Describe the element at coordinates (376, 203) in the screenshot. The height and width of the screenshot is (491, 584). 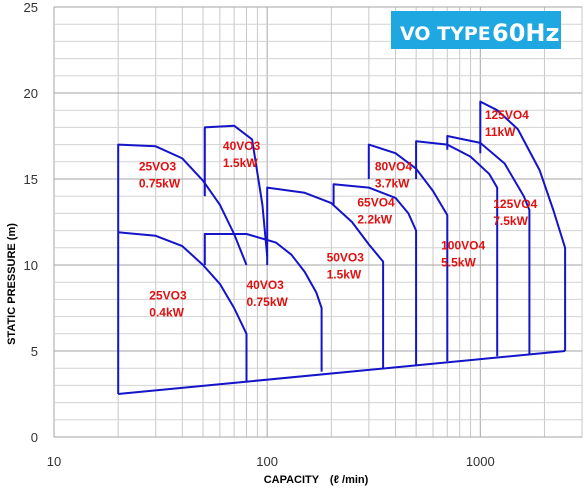
I see `curve-label: 65VO4` at that location.